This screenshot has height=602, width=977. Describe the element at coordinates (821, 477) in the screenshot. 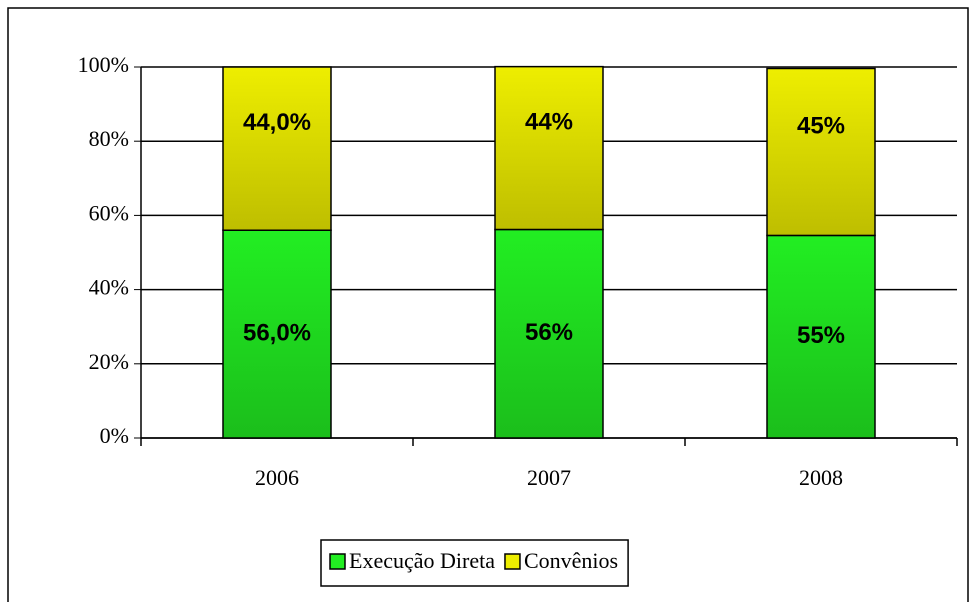

I see `x-tick-label: 2008` at that location.